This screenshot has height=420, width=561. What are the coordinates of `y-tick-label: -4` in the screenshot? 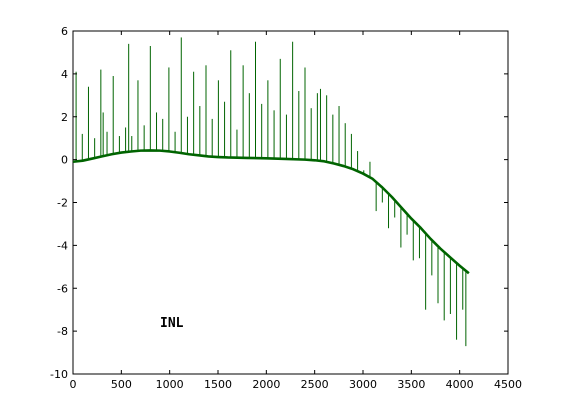 It's located at (62, 245).